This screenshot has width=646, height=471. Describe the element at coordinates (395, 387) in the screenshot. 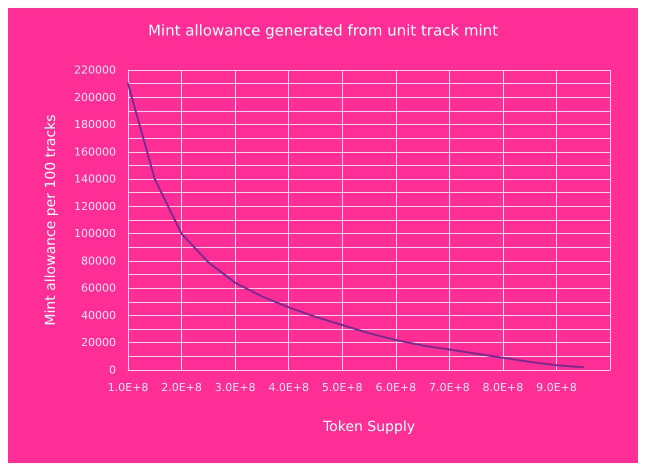

I see `x-tick-label: 6.0E+8` at that location.